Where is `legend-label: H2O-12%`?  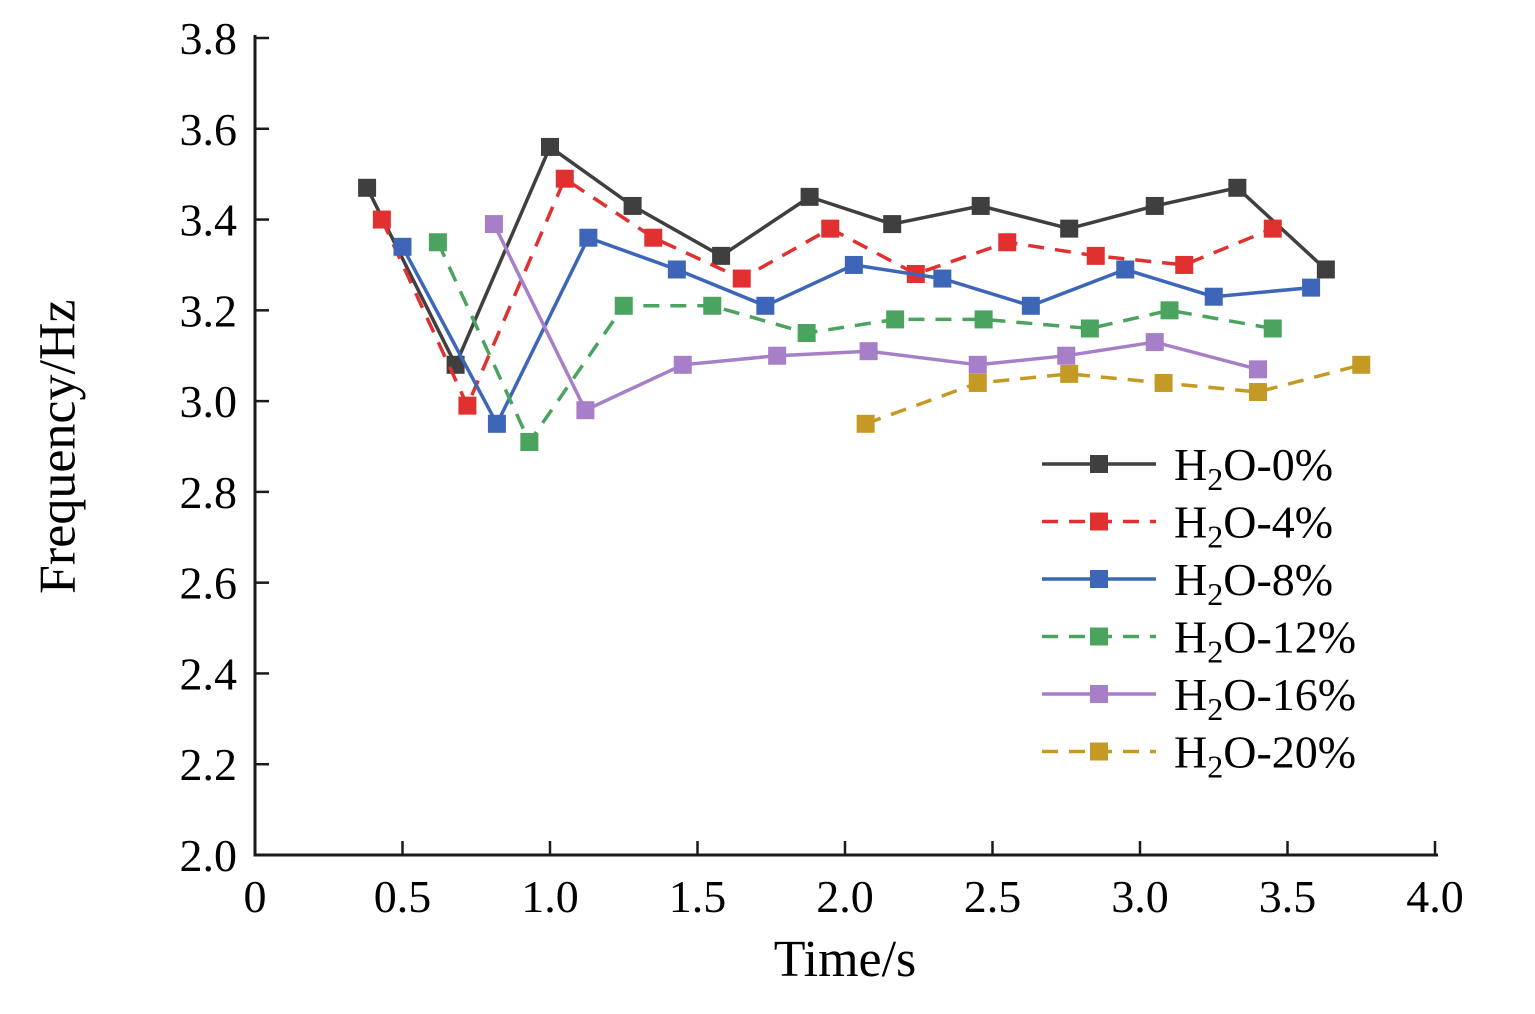 legend-label: H2O-12% is located at coordinates (1265, 641).